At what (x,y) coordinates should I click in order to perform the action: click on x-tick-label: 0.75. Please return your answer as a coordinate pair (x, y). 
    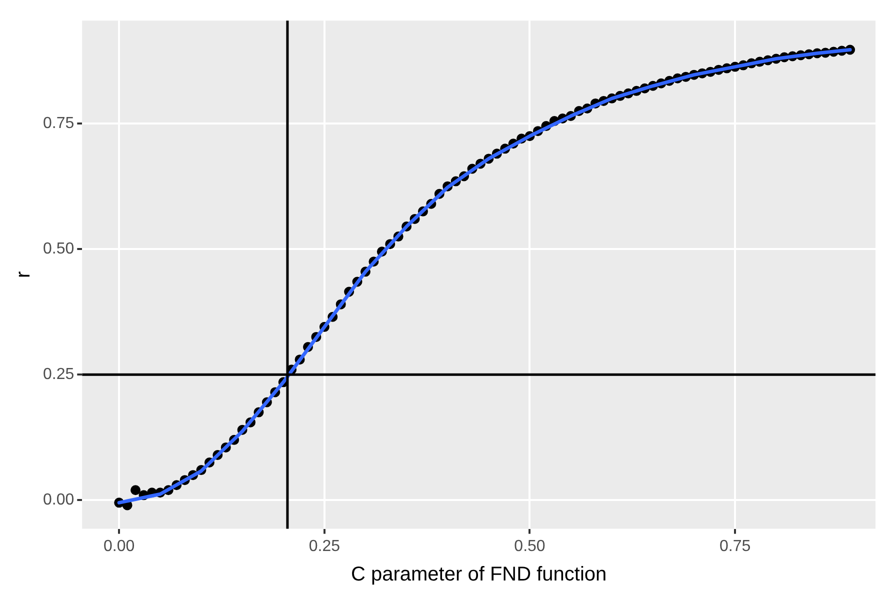
    Looking at the image, I should click on (735, 546).